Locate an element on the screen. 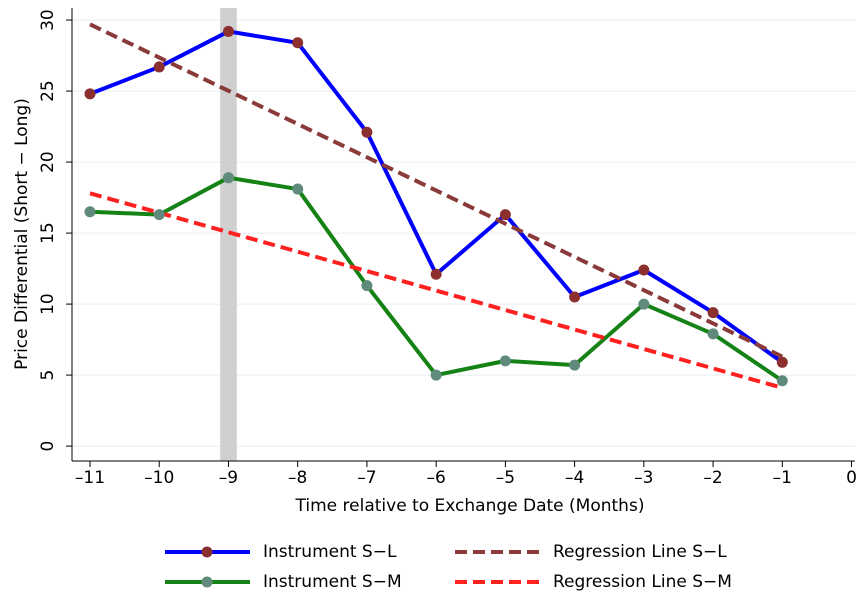 The height and width of the screenshot is (609, 863). x-tick-label: –8 is located at coordinates (297, 478).